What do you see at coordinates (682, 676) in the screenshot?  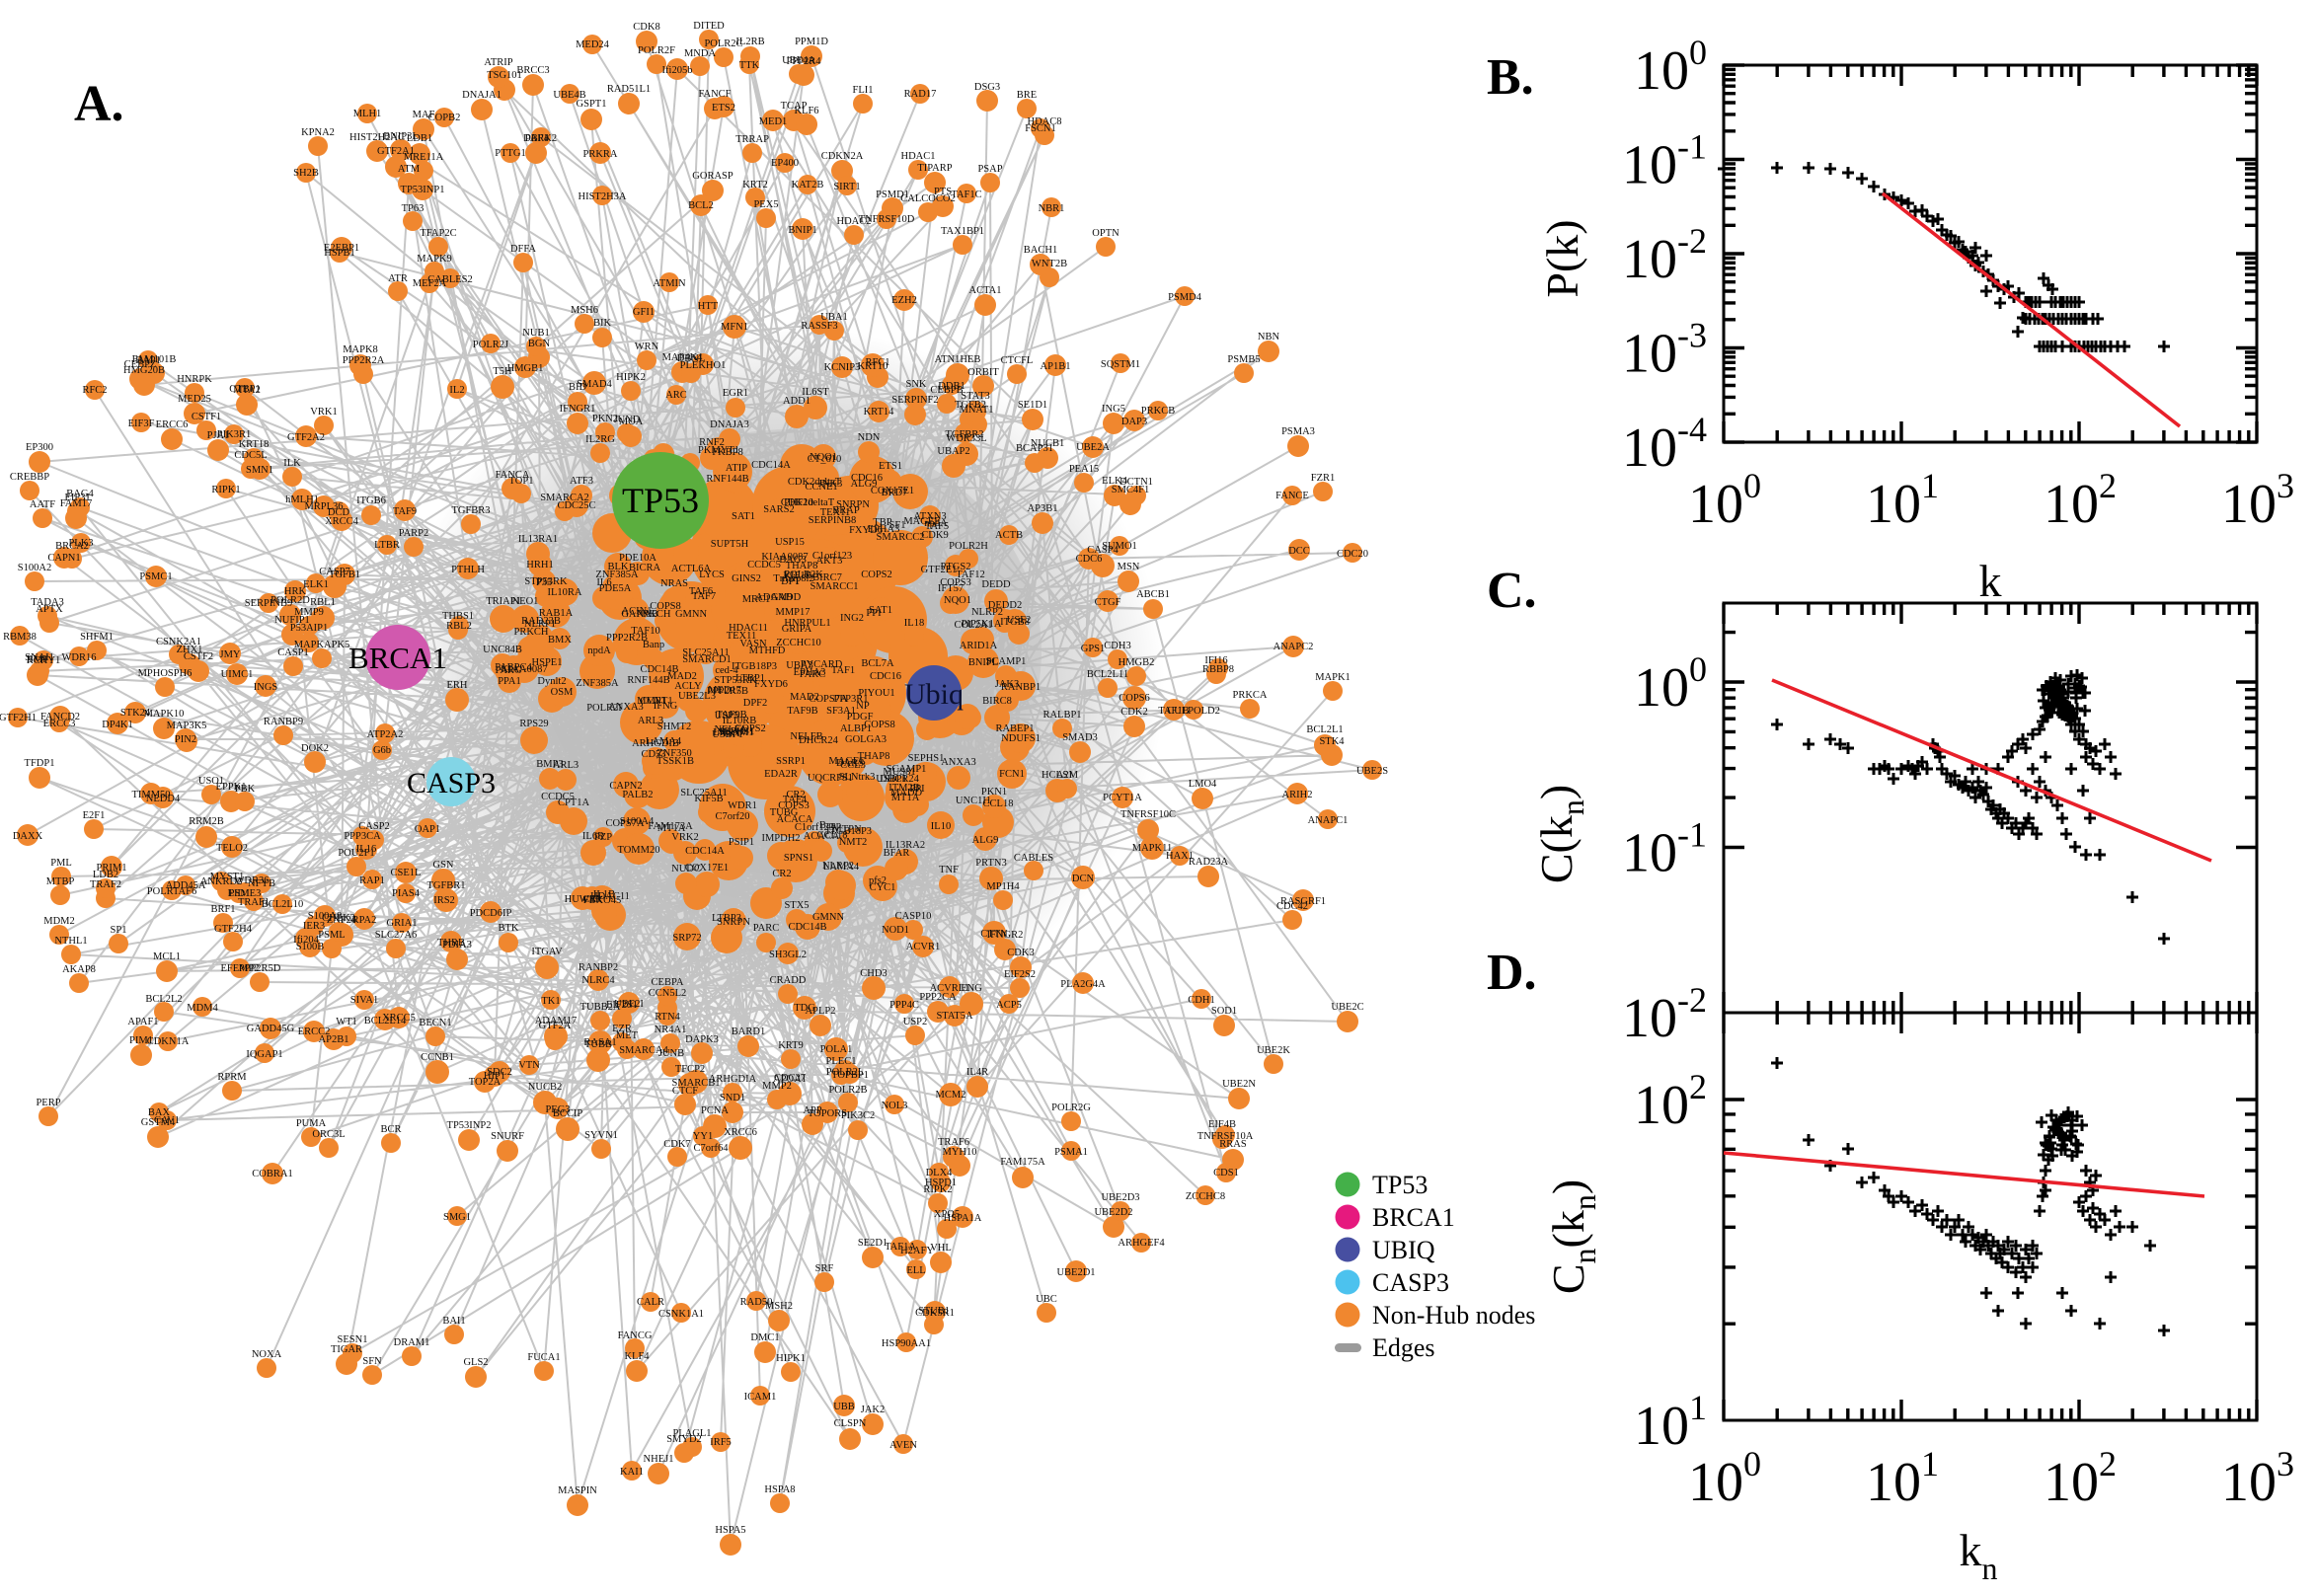 I see `svg-text: MAD2` at bounding box center [682, 676].